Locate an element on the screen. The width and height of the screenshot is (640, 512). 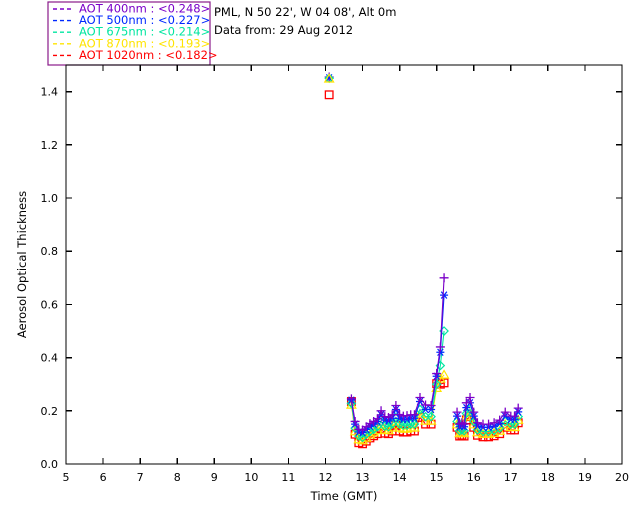
header-location: PML, N 50 22', W 04 08', Alt 0m is located at coordinates (305, 12).